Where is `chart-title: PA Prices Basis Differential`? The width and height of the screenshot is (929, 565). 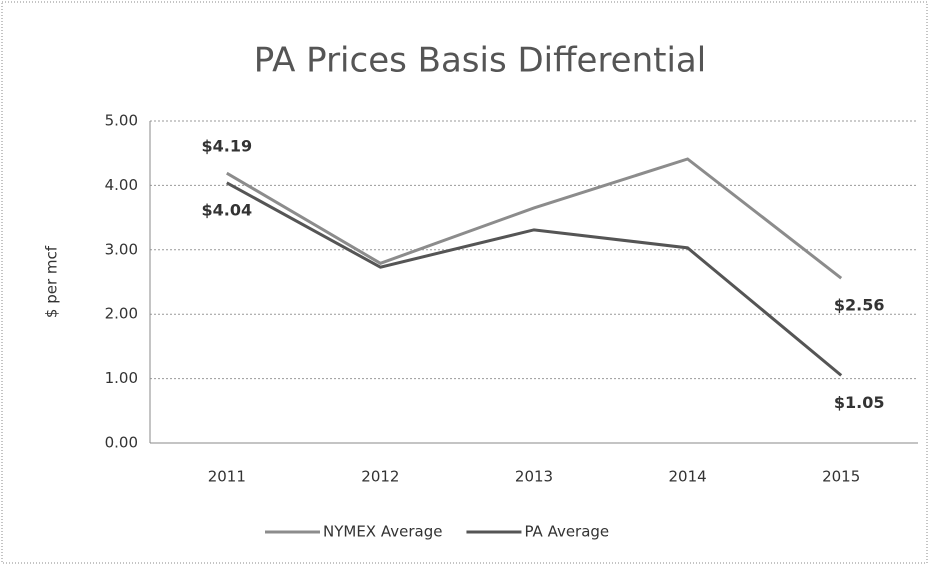
chart-title: PA Prices Basis Differential is located at coordinates (480, 61).